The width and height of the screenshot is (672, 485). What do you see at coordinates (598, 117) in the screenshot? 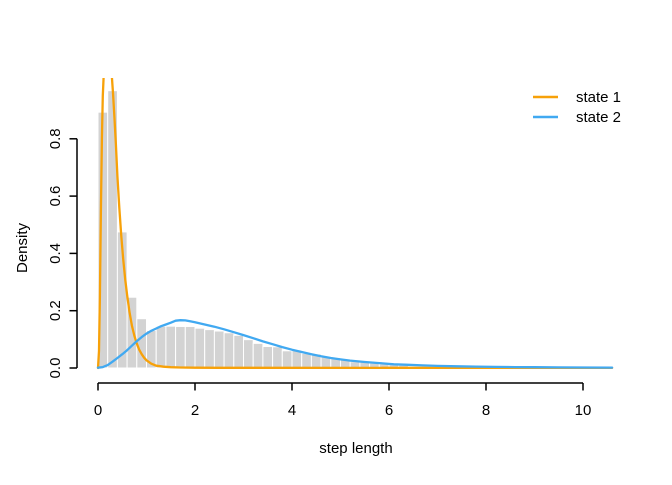
I see `legend-label-state-2: state 2` at bounding box center [598, 117].